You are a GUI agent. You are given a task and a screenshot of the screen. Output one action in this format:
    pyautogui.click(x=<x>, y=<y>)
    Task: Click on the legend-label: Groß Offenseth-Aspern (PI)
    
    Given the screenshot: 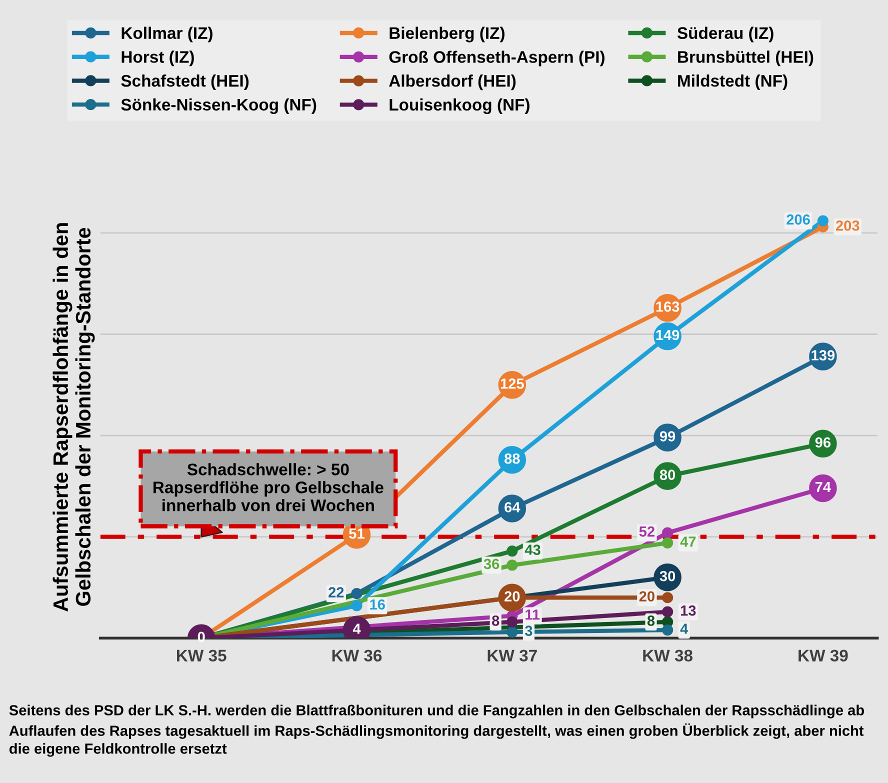 What is the action you would take?
    pyautogui.click(x=496, y=58)
    